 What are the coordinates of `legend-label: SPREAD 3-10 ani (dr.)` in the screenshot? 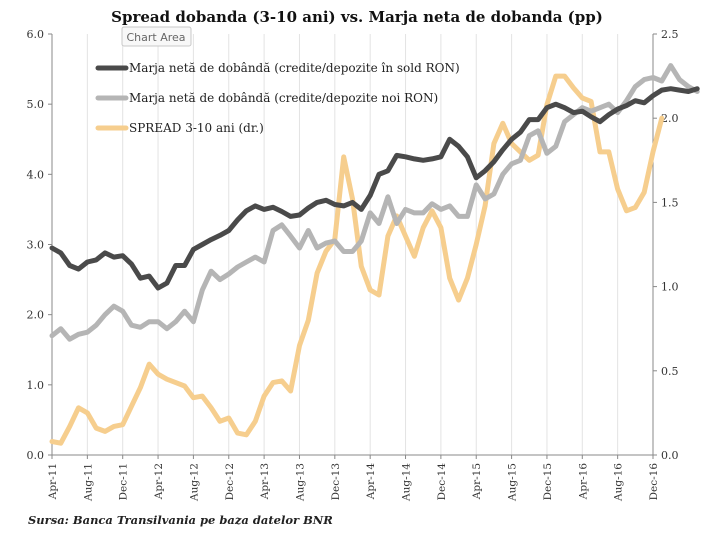 It's located at (196, 128).